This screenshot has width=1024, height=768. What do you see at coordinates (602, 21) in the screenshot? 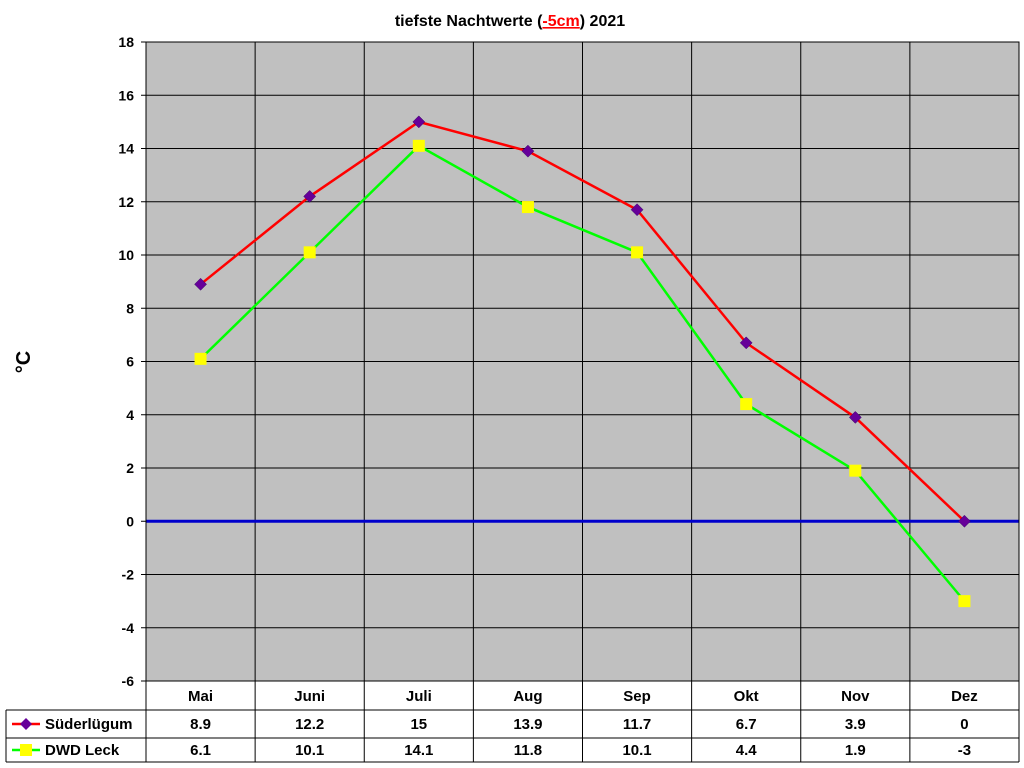
I see `chart-title-part-3: ) 2021` at bounding box center [602, 21].